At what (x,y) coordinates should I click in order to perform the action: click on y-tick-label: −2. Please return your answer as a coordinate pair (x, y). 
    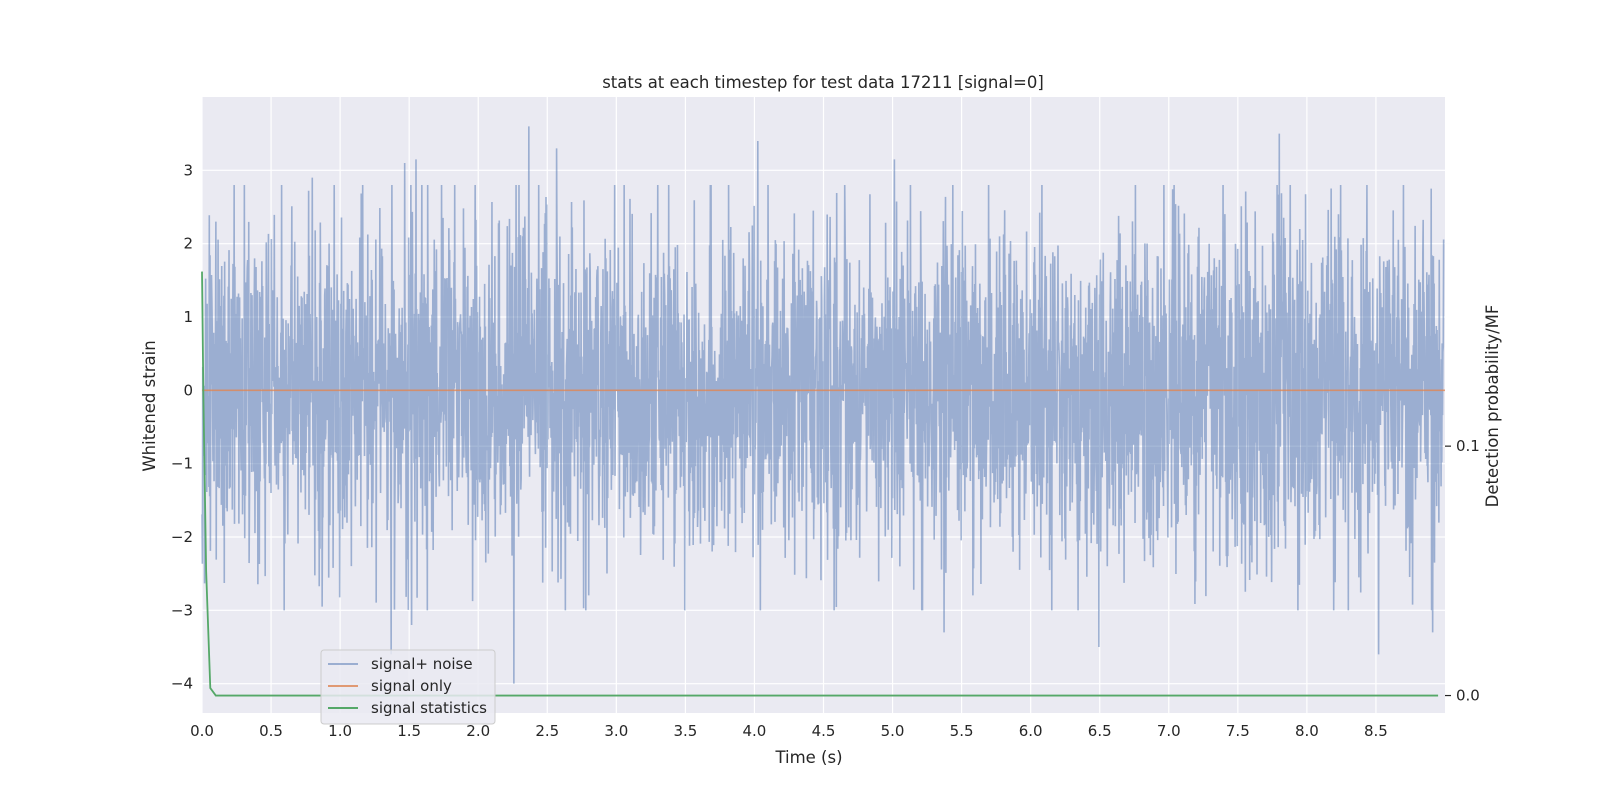
    Looking at the image, I should click on (182, 537).